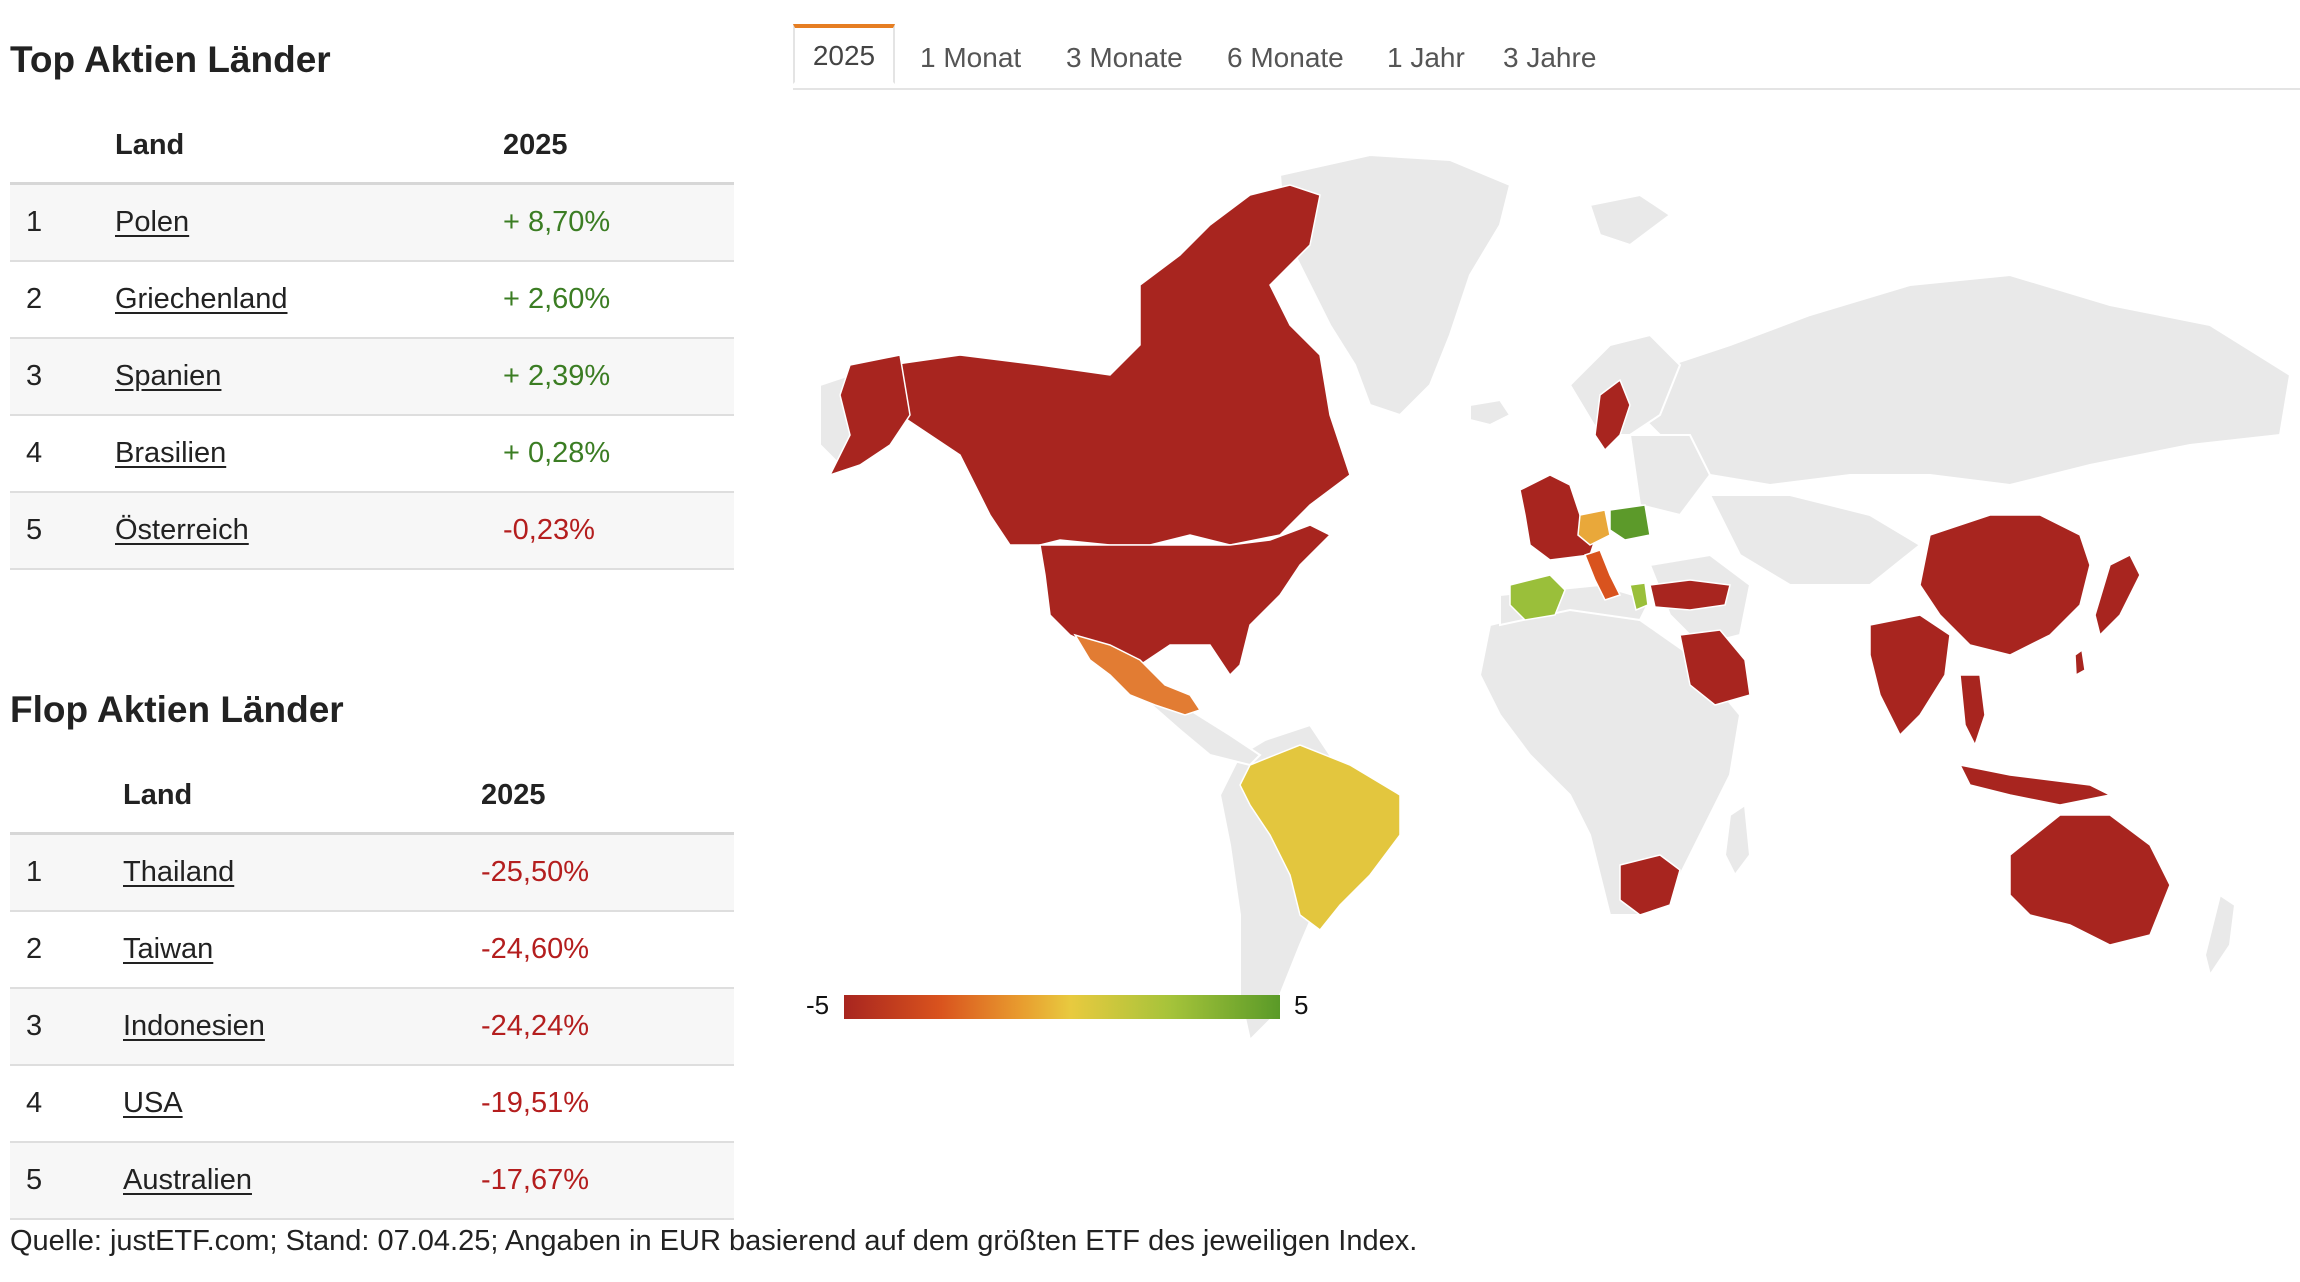  I want to click on country-link-australien: Australien, so click(187, 1180).